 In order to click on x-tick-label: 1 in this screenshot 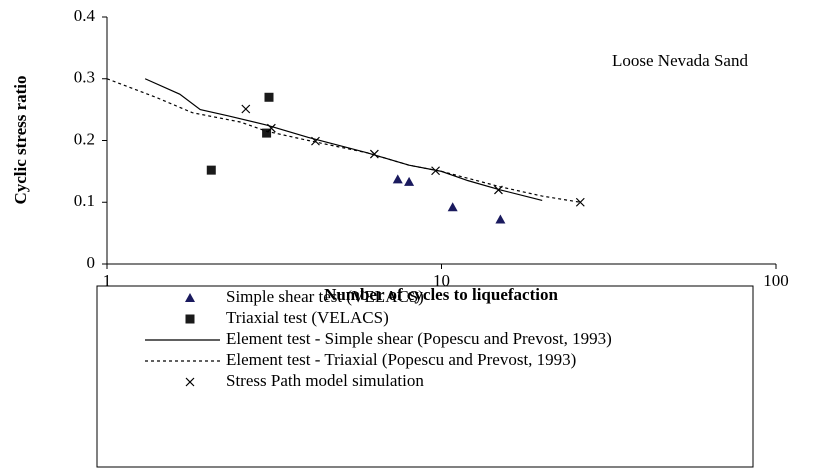, I will do `click(107, 280)`.